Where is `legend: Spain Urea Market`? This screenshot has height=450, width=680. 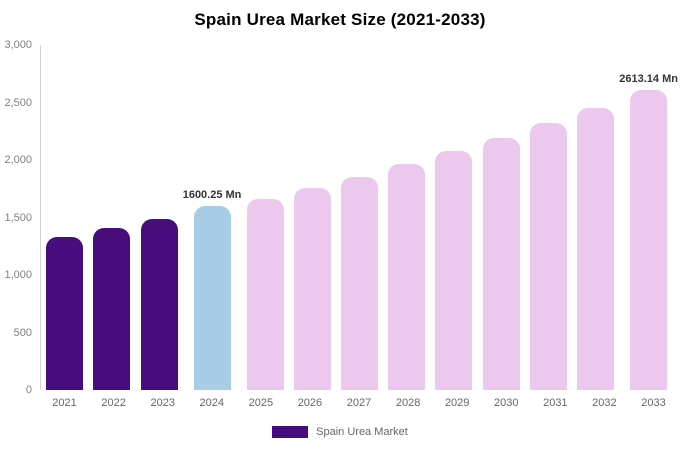
legend: Spain Urea Market is located at coordinates (340, 432).